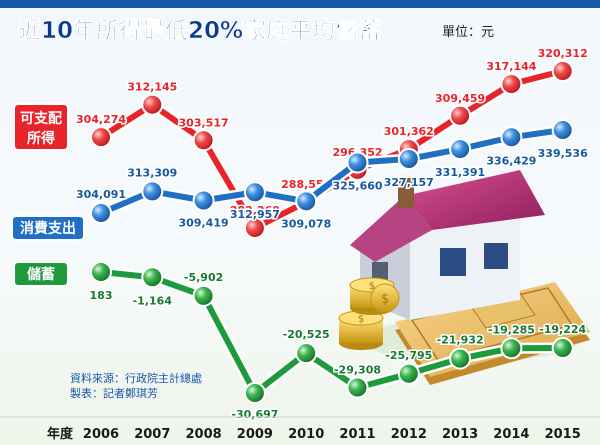 The height and width of the screenshot is (445, 600). I want to click on data-label-consumption-2013: 331,391, so click(460, 172).